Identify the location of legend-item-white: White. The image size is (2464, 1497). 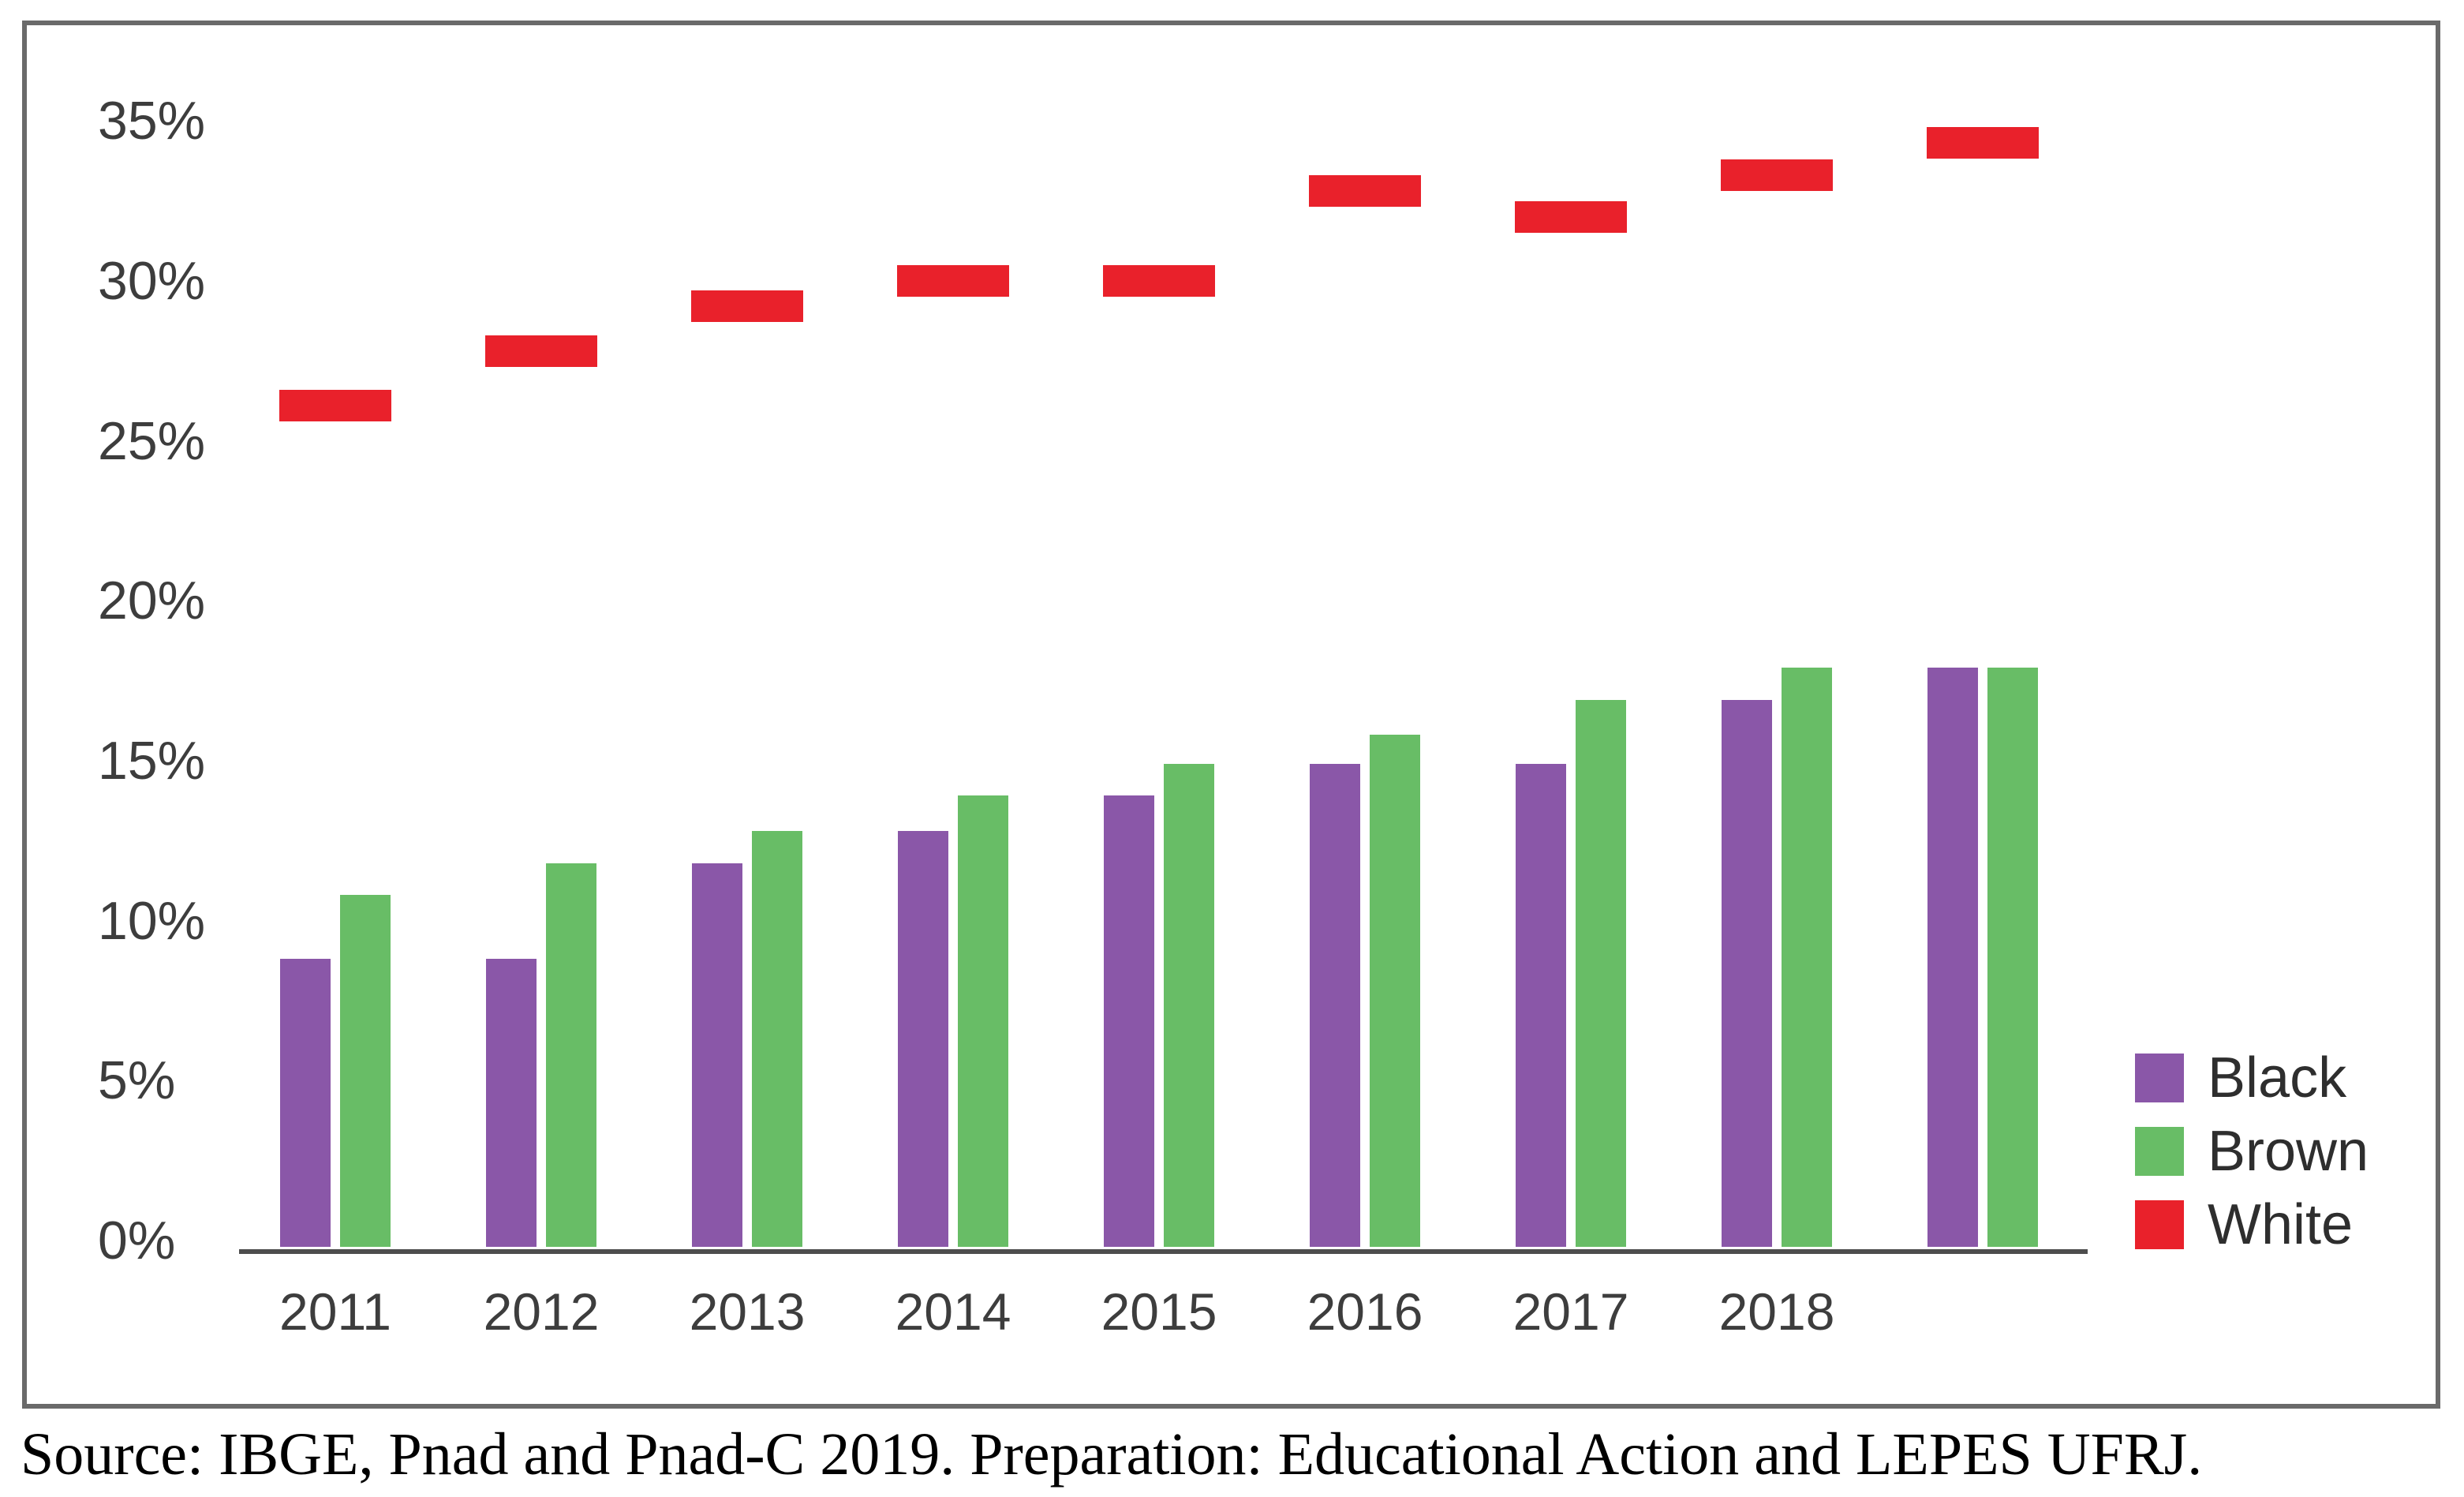
(2252, 1224).